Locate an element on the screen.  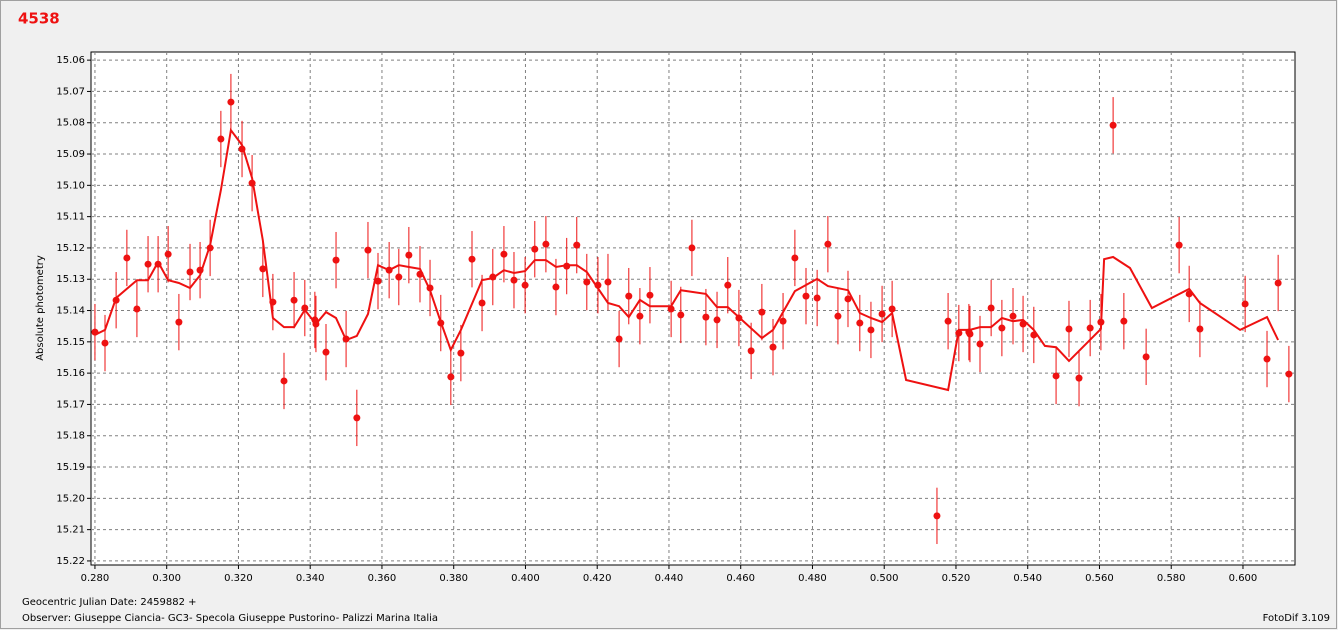
x-tick-label: 0.360 is located at coordinates (382, 578).